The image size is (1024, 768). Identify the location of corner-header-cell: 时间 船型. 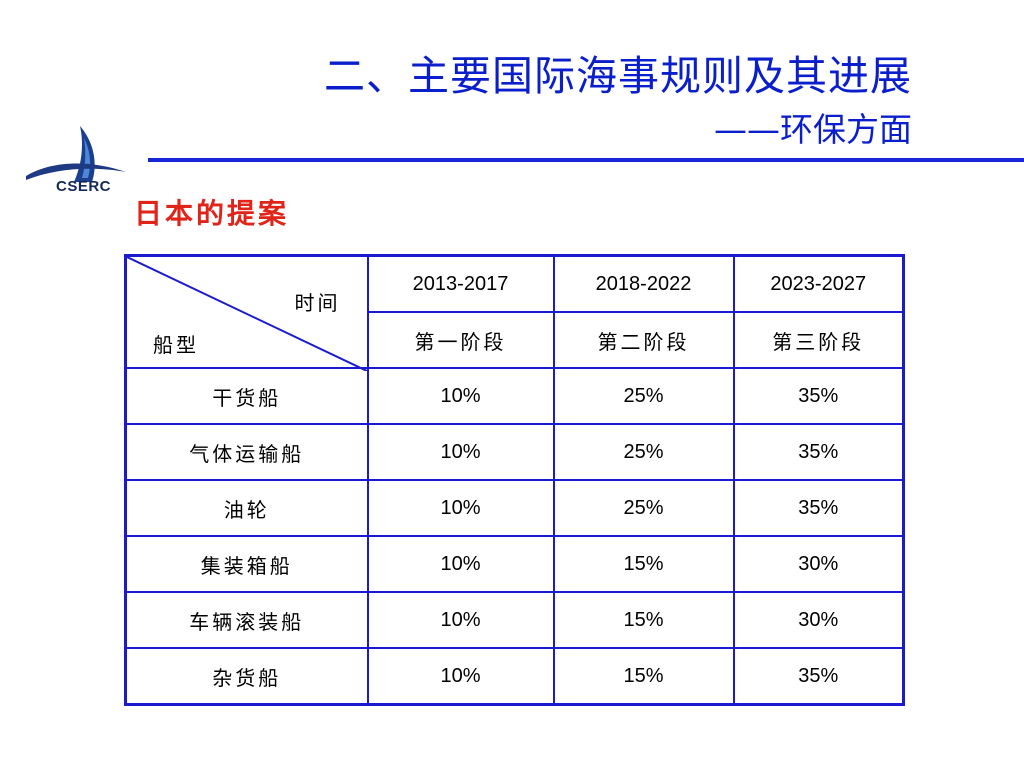
(246, 312).